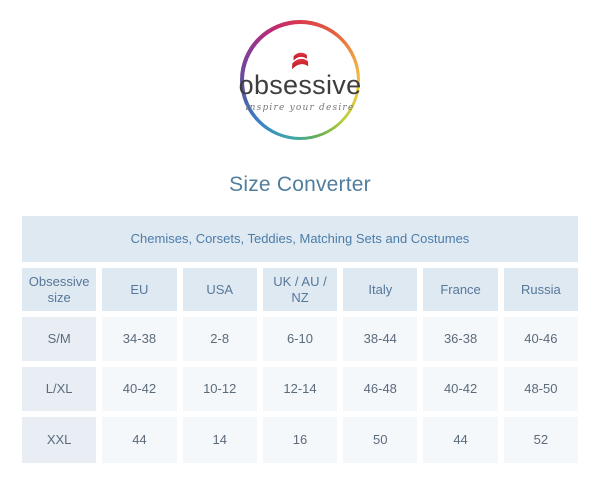 This screenshot has width=600, height=495. Describe the element at coordinates (460, 440) in the screenshot. I see `cell-xxl-france: 44` at that location.